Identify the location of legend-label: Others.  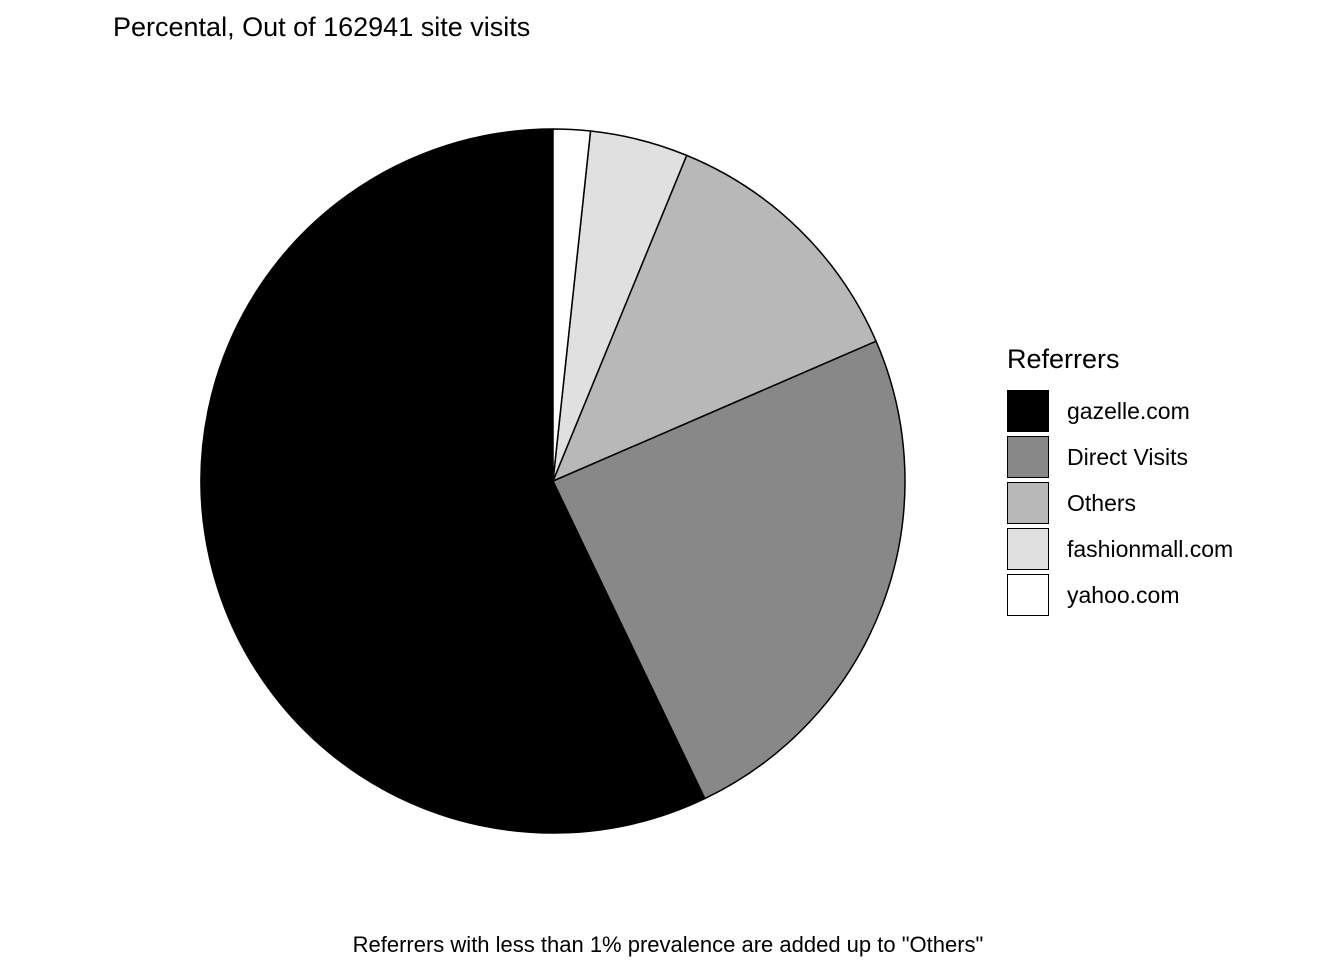
(1102, 502).